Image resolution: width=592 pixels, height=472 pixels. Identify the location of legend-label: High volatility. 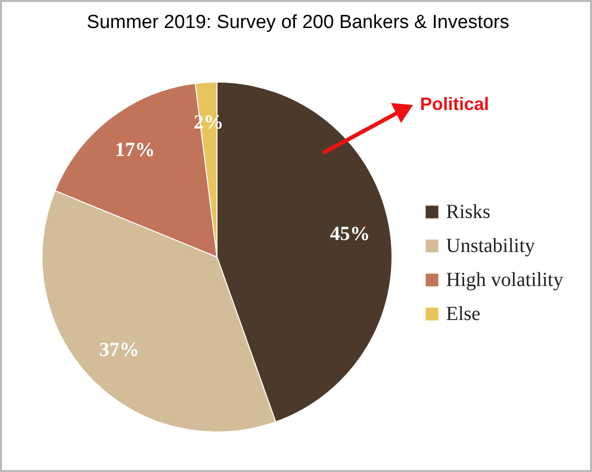
(505, 280).